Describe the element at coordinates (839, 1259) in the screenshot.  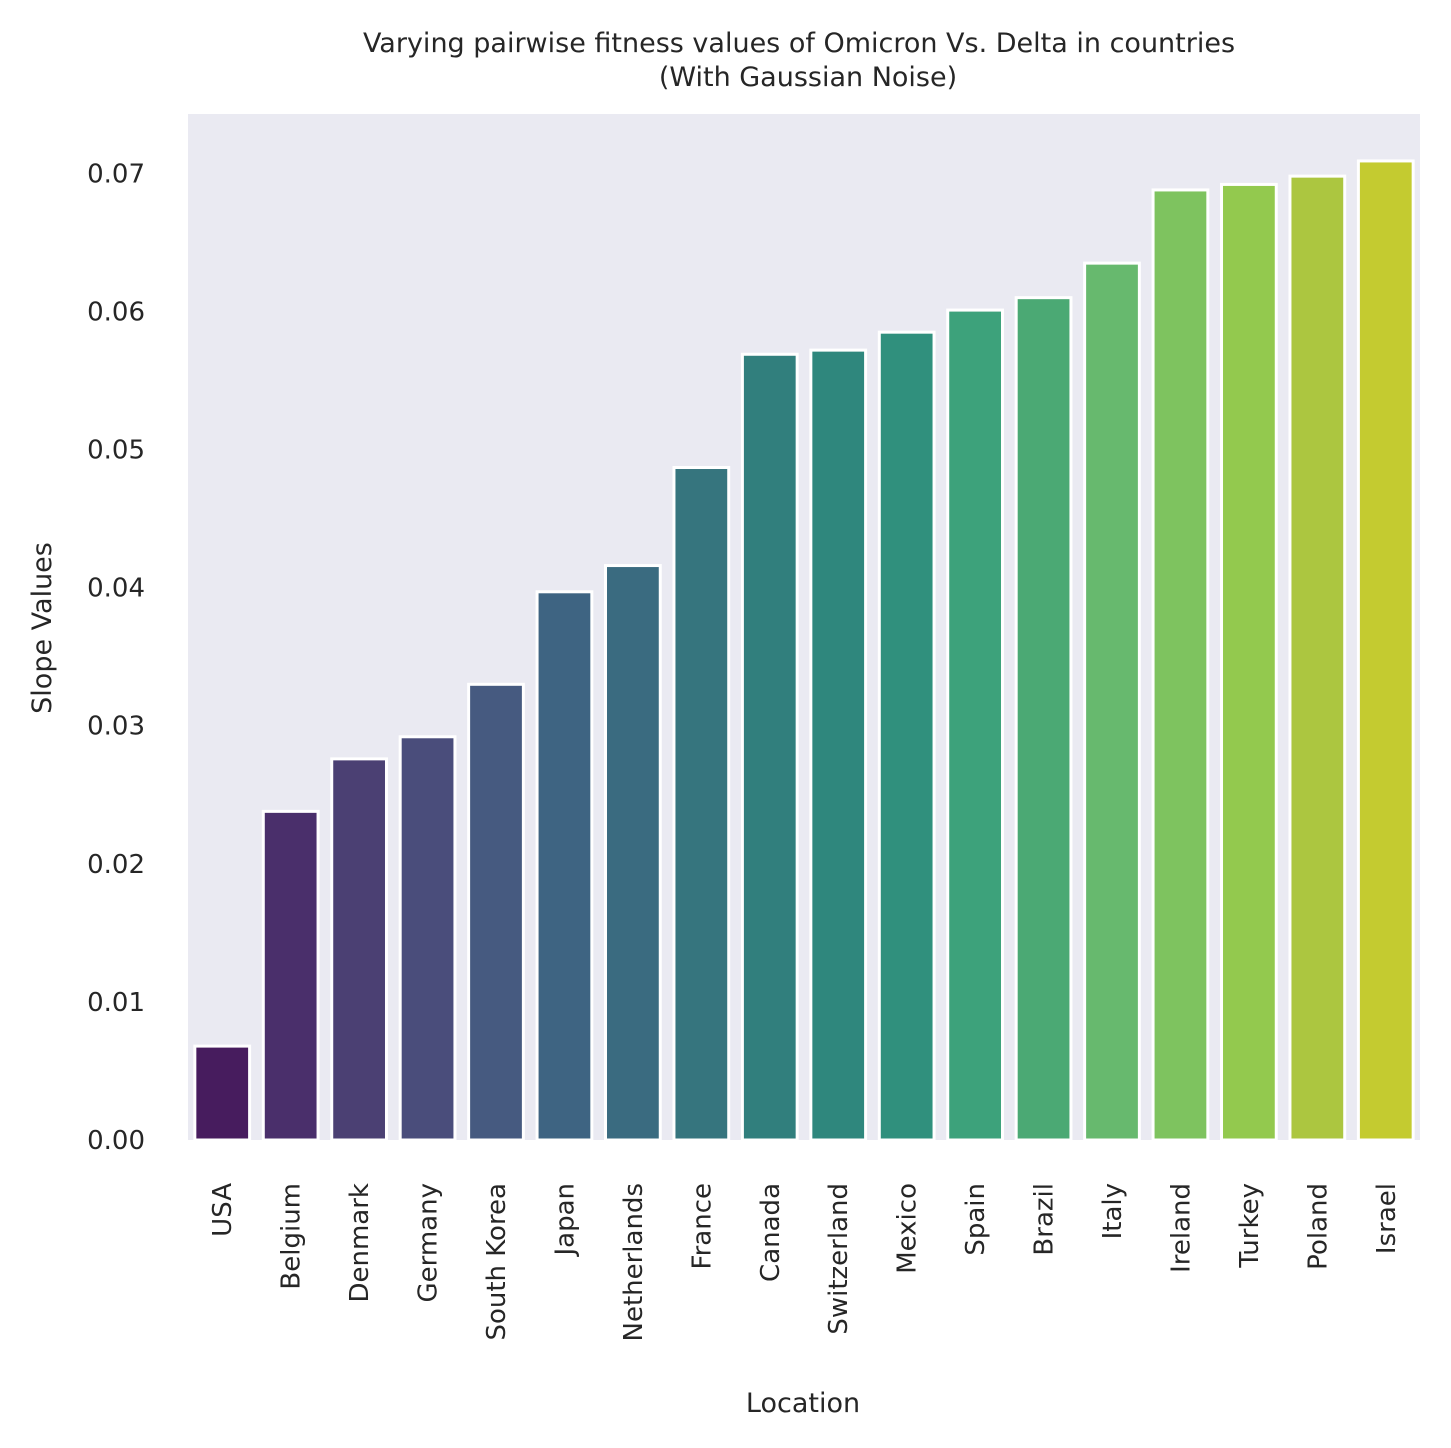
I see `x-tick-label: Switzerland` at that location.